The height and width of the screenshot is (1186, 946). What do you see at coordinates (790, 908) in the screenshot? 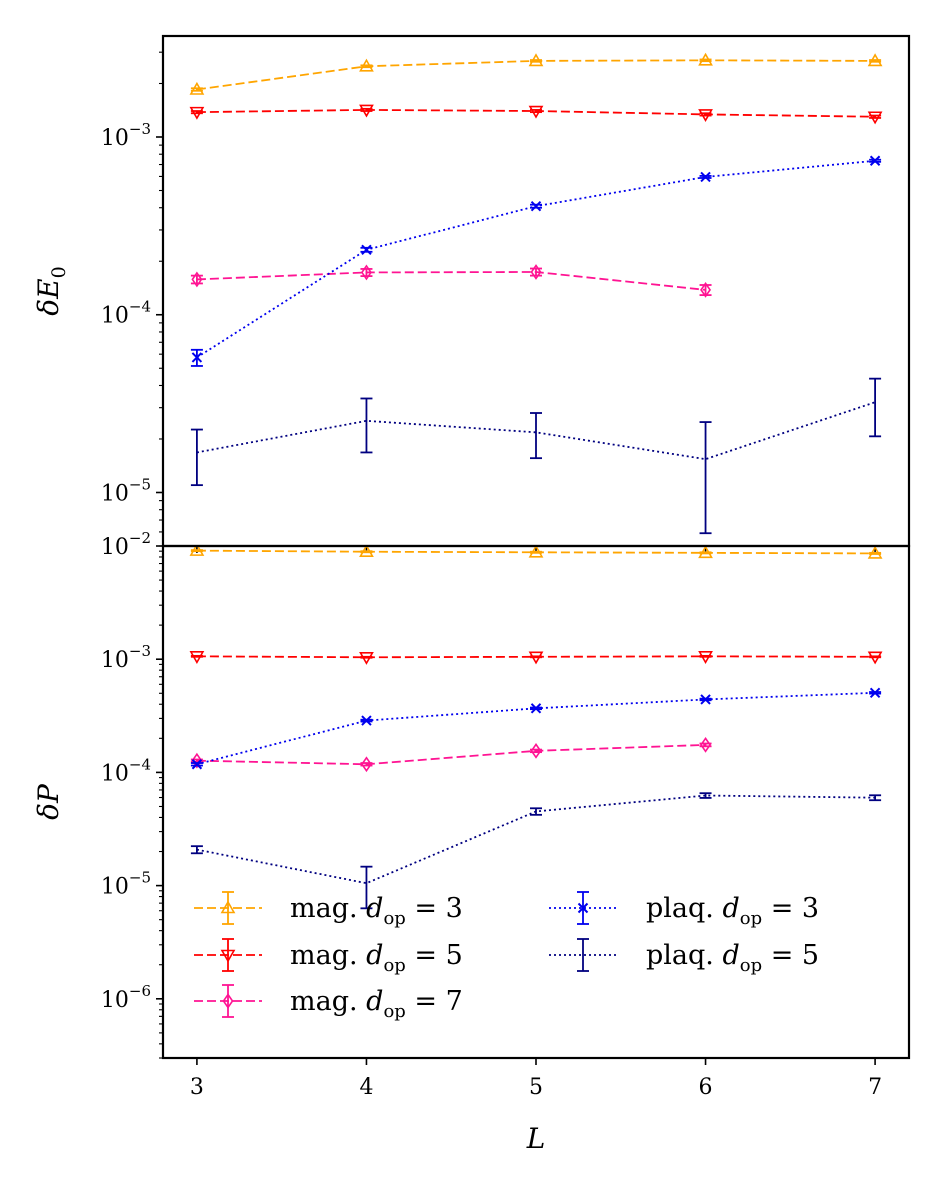
I see `legend-eq: = 3` at bounding box center [790, 908].